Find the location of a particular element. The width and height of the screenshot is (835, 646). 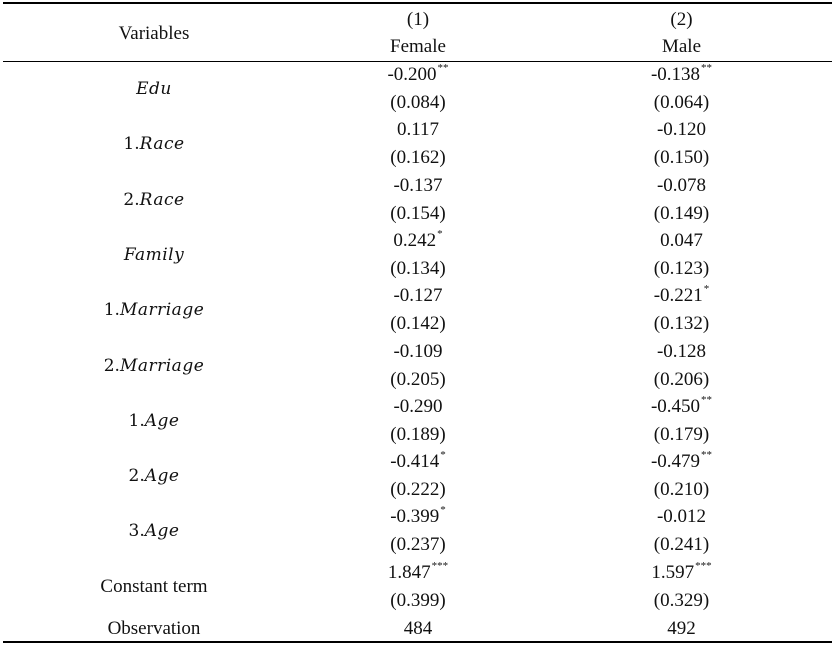

female-coefficient: -0.127 is located at coordinates (418, 296).